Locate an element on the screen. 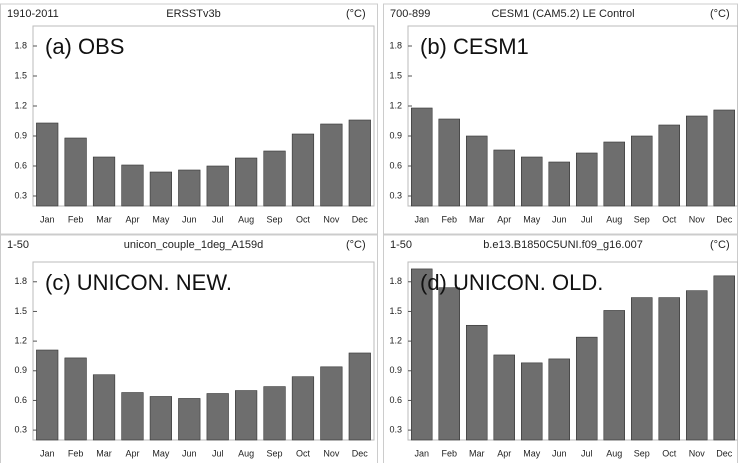 Image resolution: width=738 pixels, height=463 pixels. panel-label: (d) UNICON. OLD. is located at coordinates (511, 282).